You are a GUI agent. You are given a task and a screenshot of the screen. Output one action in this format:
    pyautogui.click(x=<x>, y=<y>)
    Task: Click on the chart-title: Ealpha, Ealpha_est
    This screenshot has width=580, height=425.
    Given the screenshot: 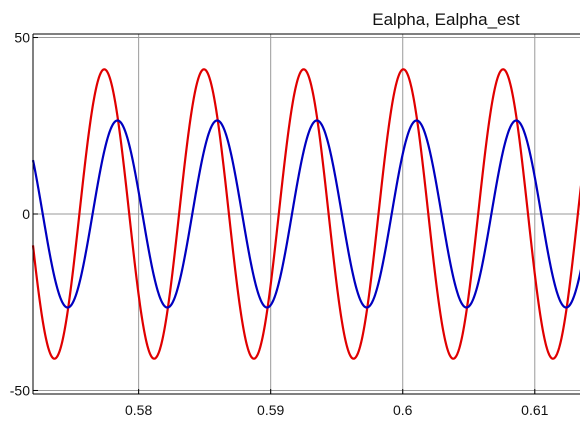 What is the action you would take?
    pyautogui.click(x=446, y=19)
    